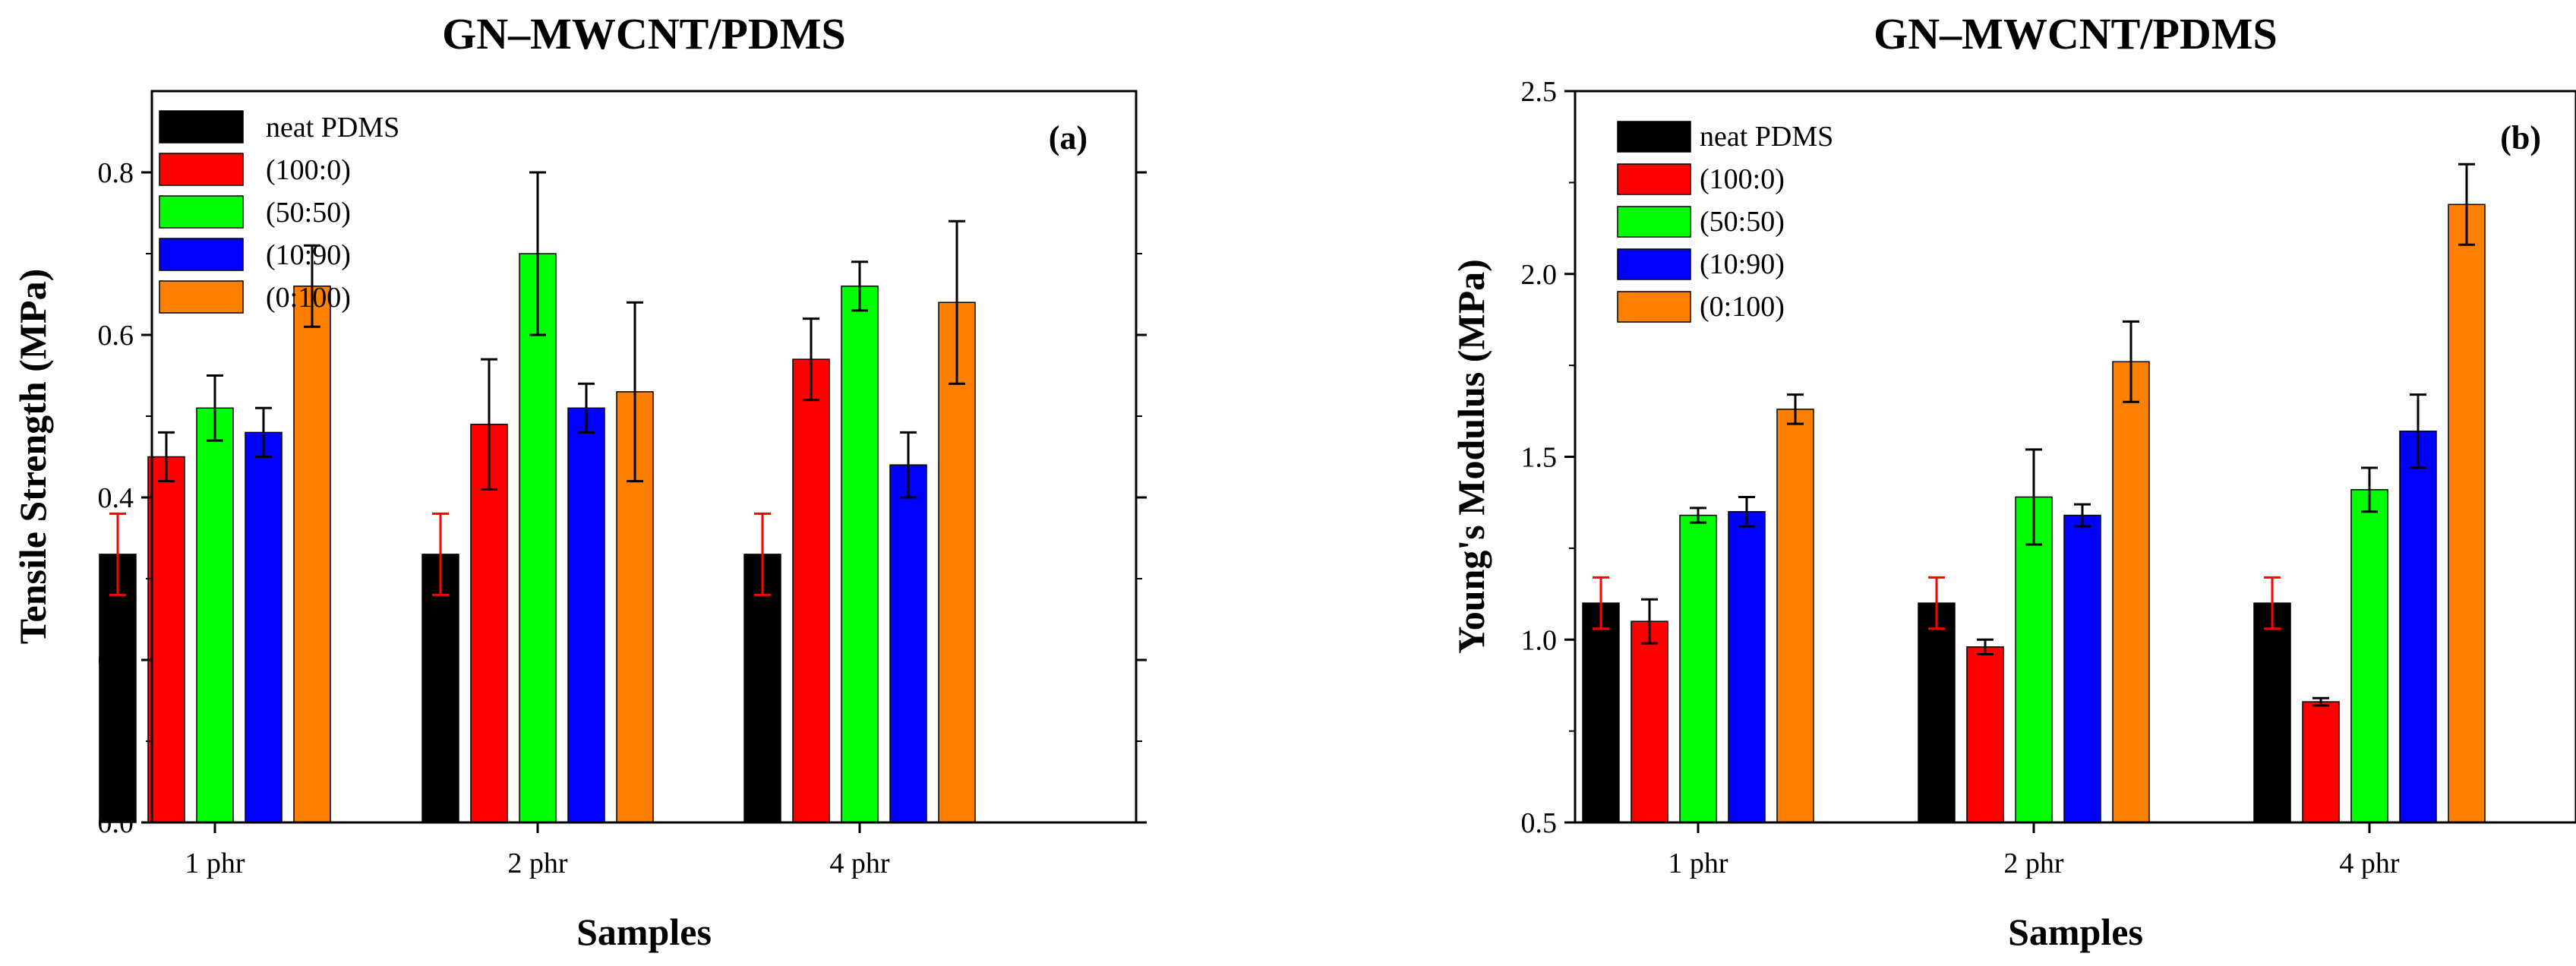 The height and width of the screenshot is (966, 2576). Describe the element at coordinates (1539, 92) in the screenshot. I see `y-tick-label-b-4: 2.5` at that location.